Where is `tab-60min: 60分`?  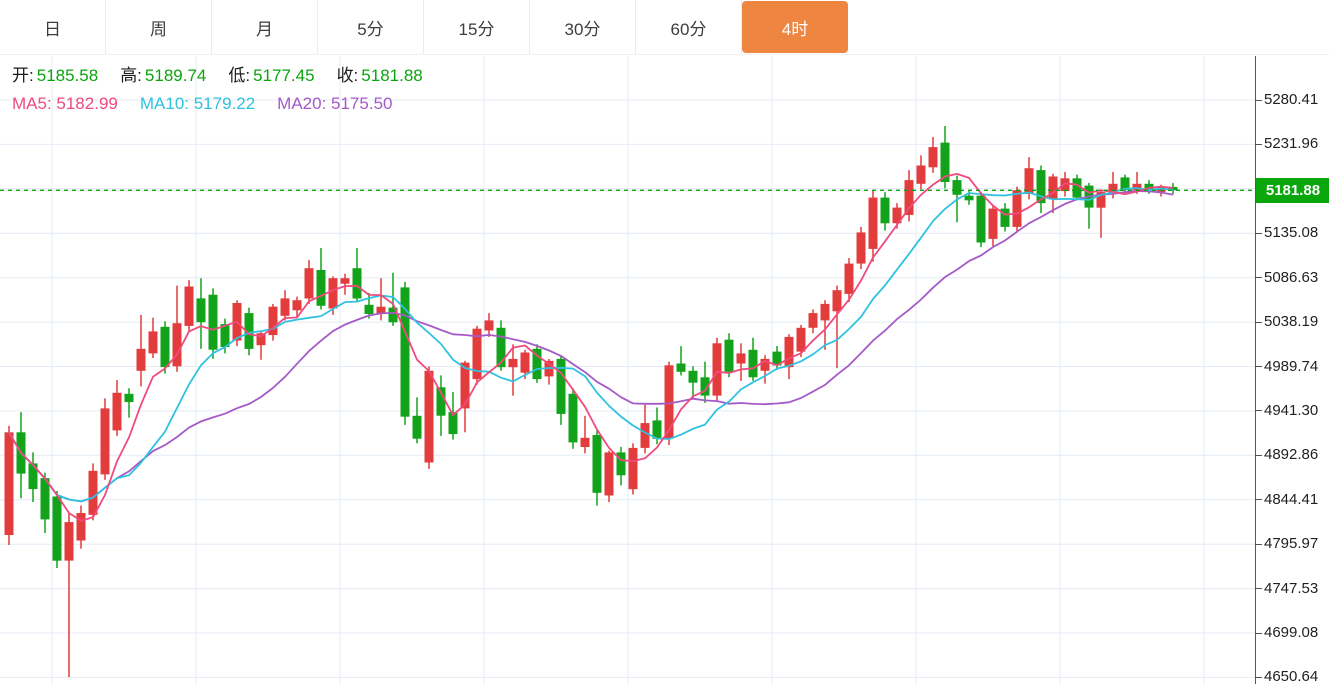
tab-60min: 60分 is located at coordinates (689, 27).